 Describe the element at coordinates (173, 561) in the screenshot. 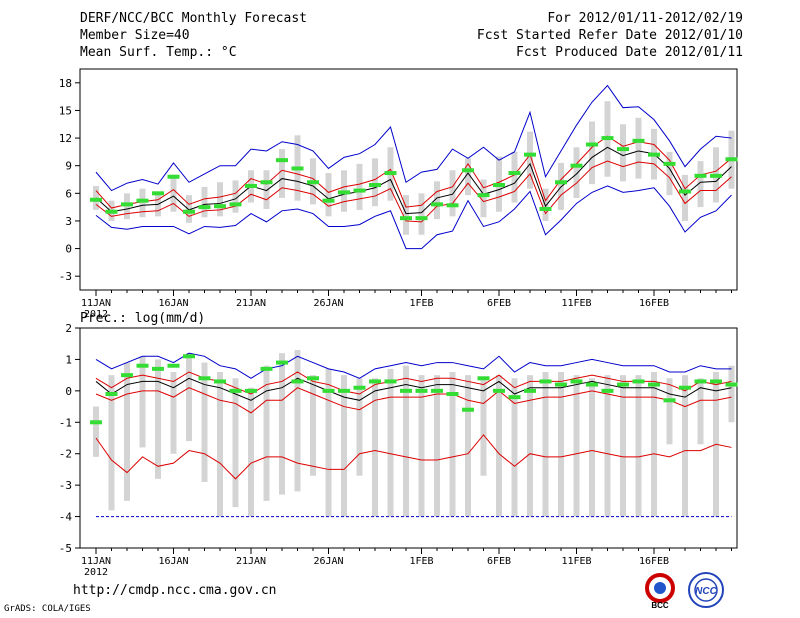

I see `prec-xtick-label: 16JAN` at that location.